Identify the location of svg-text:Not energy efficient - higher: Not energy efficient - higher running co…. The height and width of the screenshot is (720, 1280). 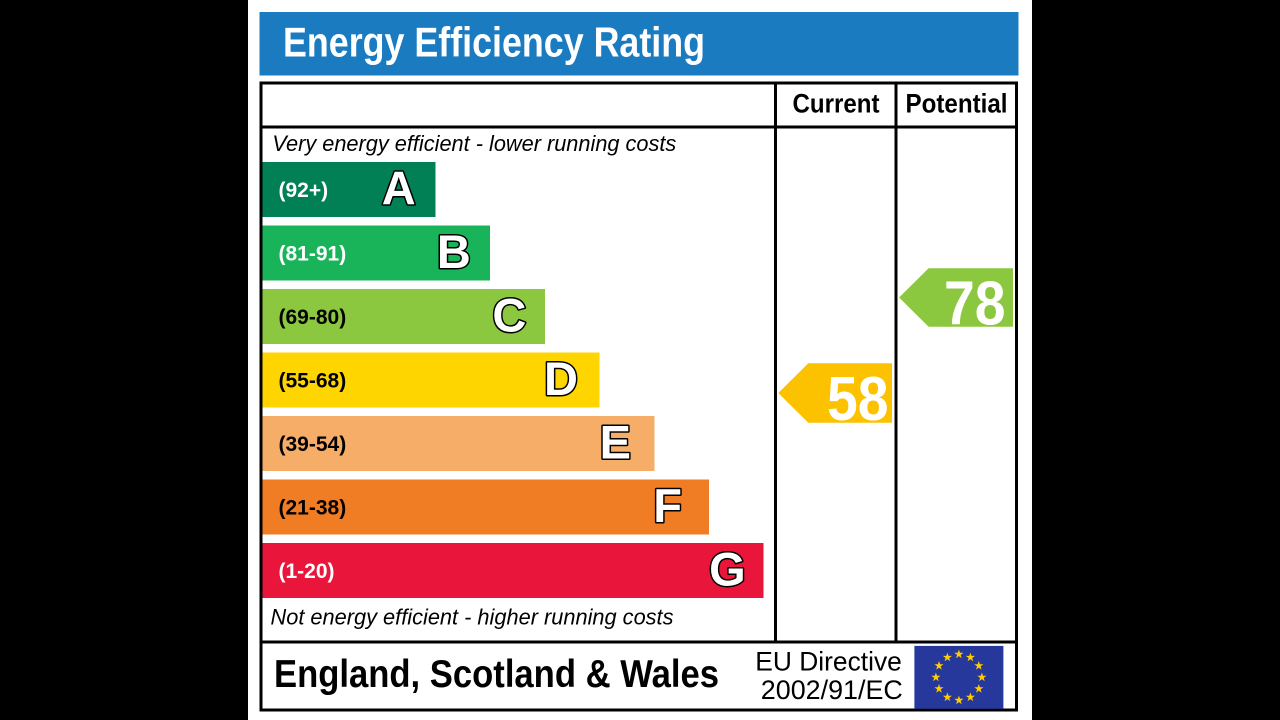
(472, 617).